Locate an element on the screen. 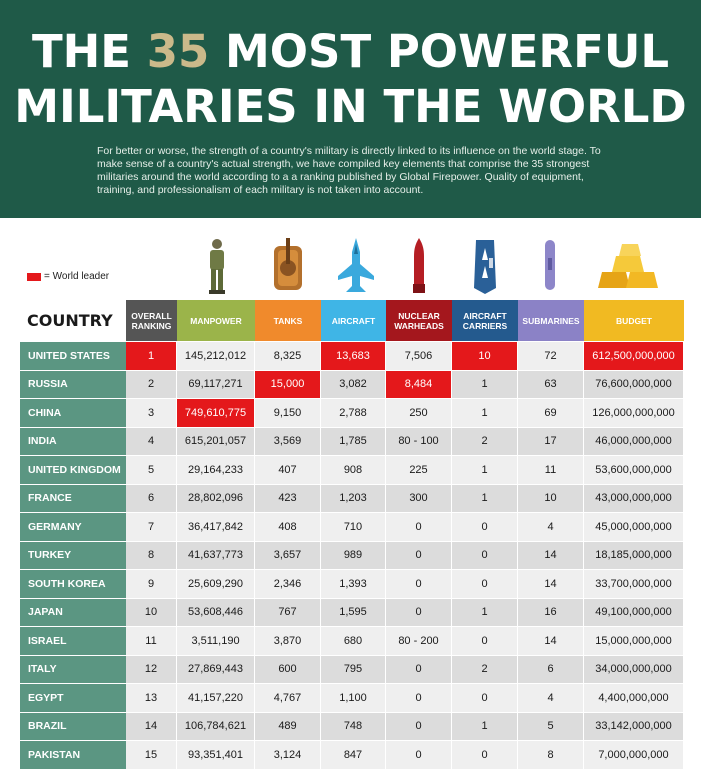  column-header-tanks: TANKS is located at coordinates (288, 320).